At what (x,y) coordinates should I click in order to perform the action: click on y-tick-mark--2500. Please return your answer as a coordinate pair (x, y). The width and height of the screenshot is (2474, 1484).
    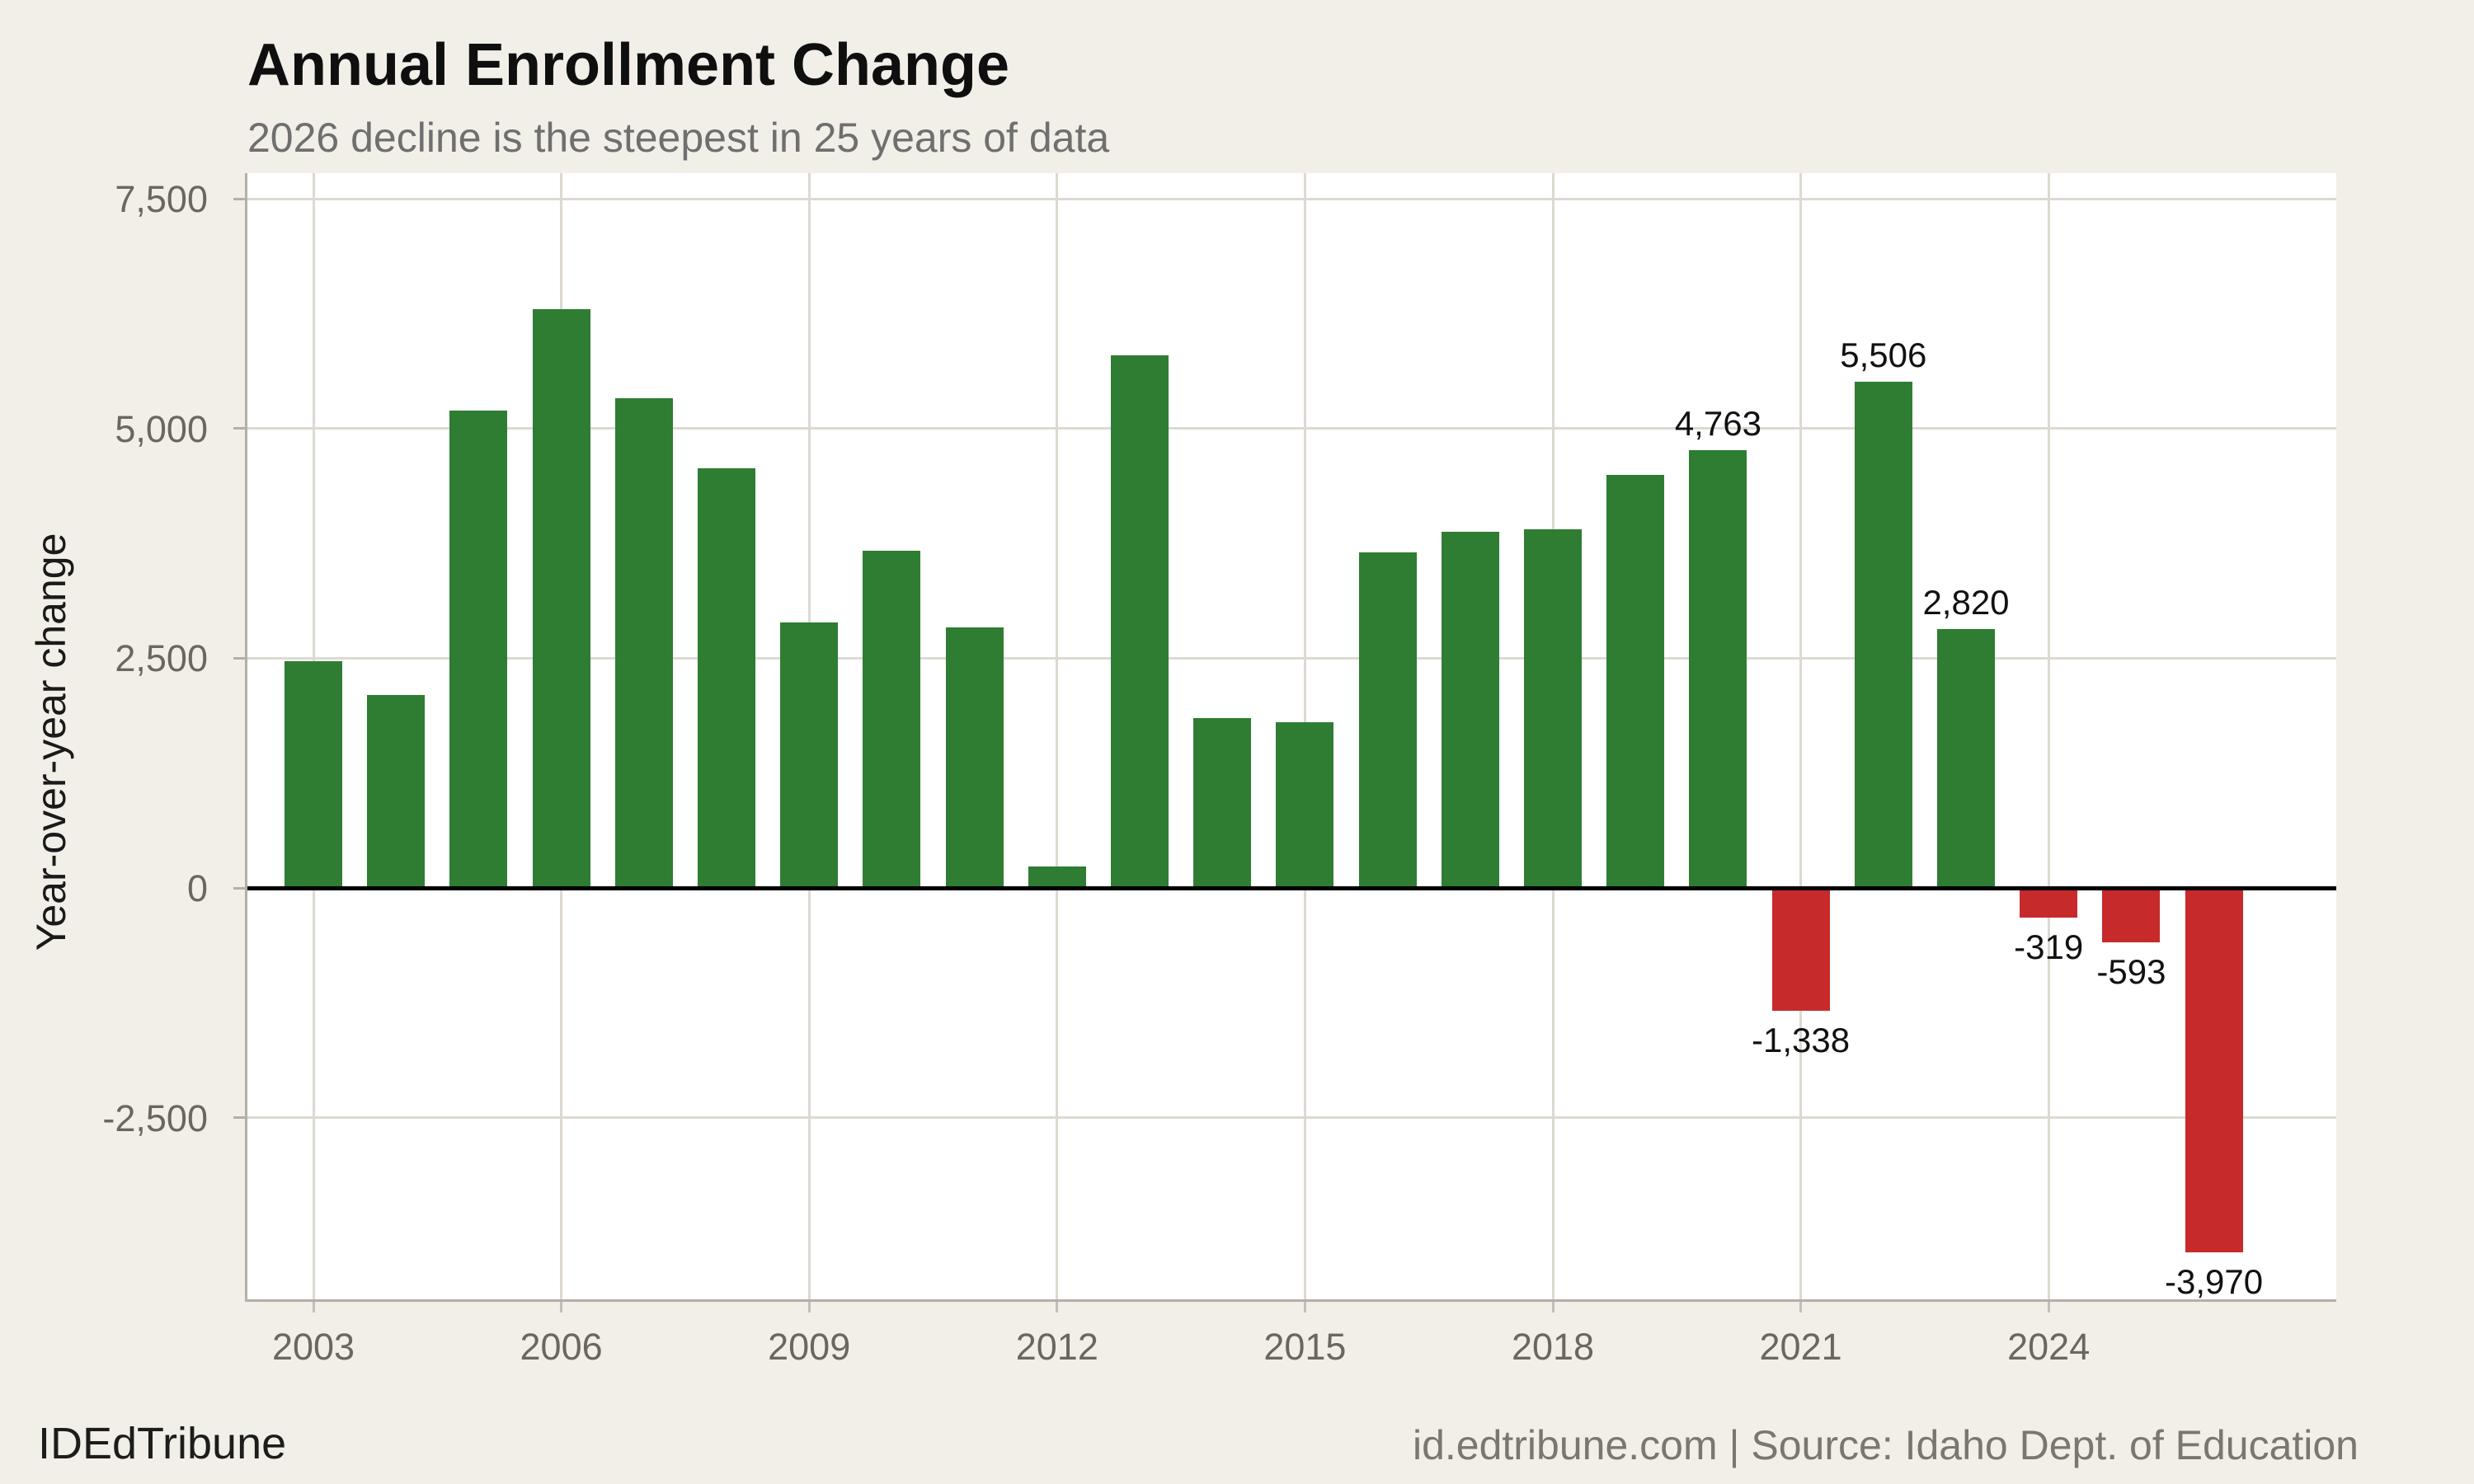
    Looking at the image, I should click on (239, 1118).